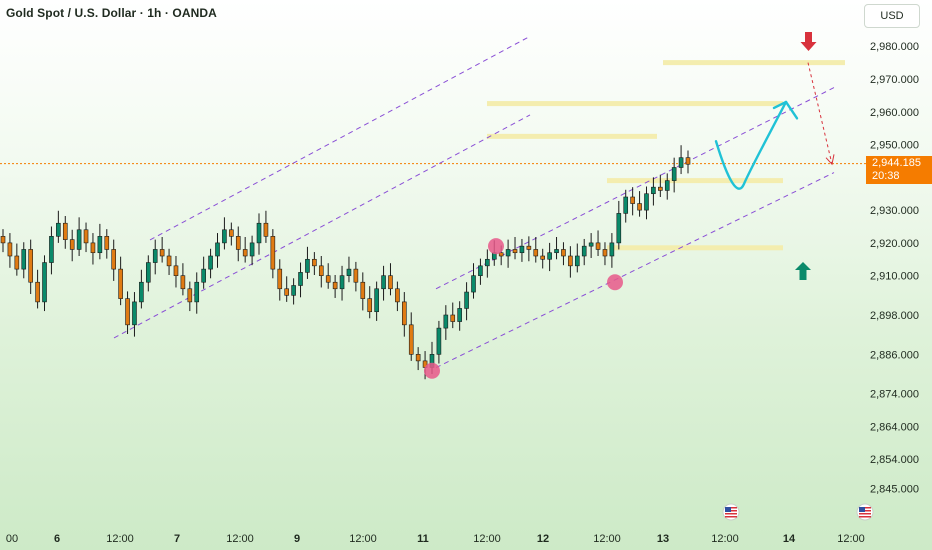  I want to click on time-tick-label: 7, so click(177, 539).